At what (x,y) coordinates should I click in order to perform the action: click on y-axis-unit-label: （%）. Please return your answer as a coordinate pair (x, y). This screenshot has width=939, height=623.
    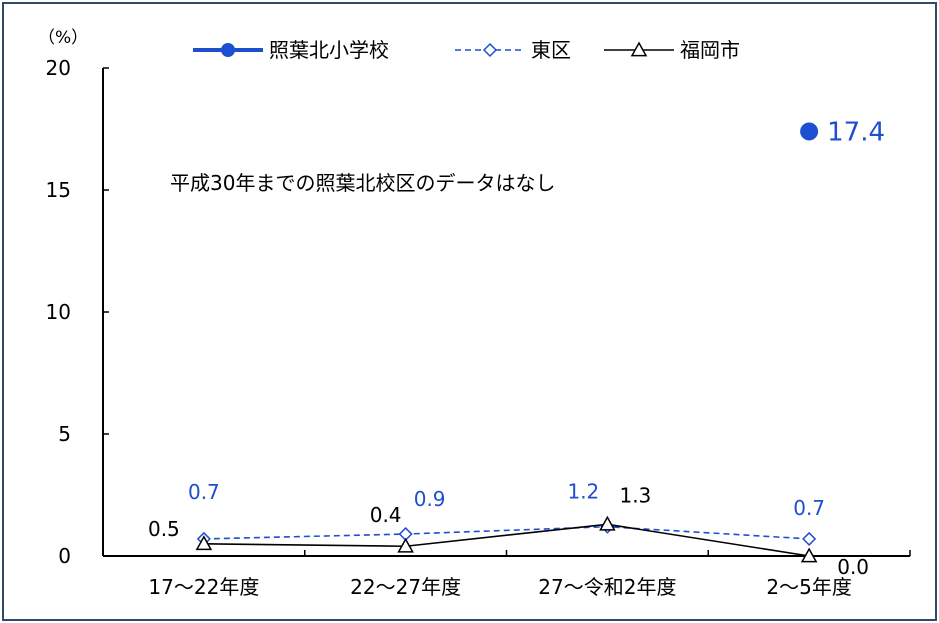
    Looking at the image, I should click on (63, 38).